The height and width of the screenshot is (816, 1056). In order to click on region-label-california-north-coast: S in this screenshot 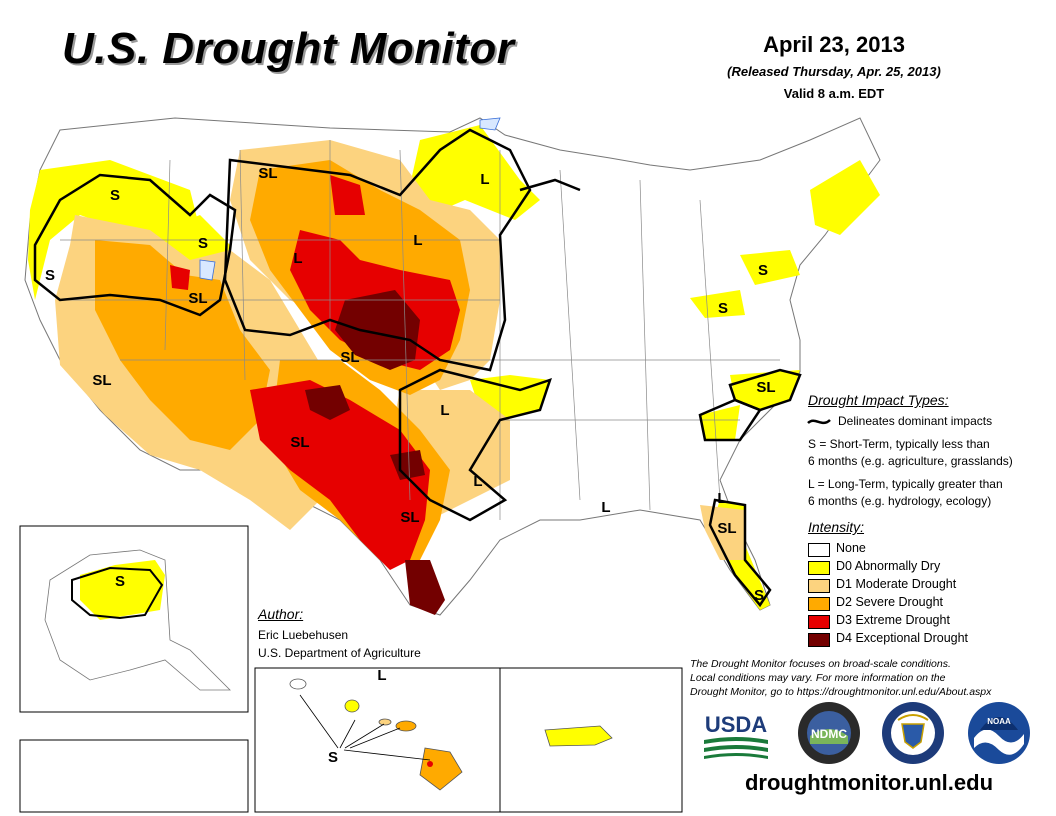, I will do `click(50, 275)`.